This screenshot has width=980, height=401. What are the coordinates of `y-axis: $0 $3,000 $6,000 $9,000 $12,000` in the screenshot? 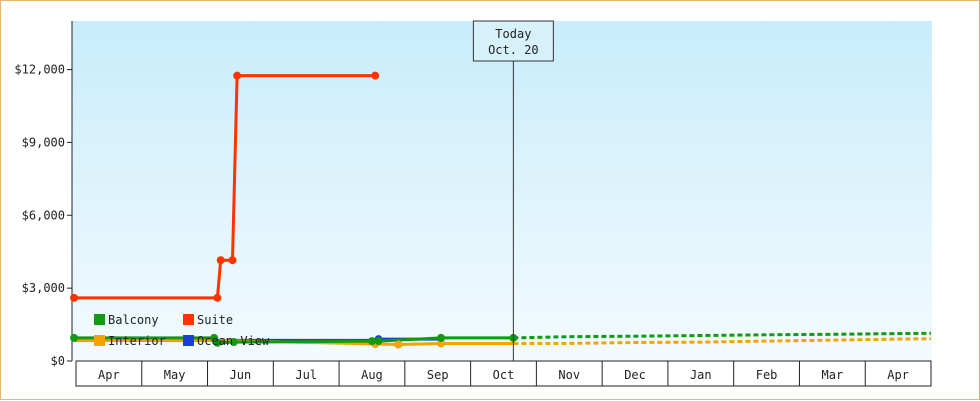 It's located at (43, 194).